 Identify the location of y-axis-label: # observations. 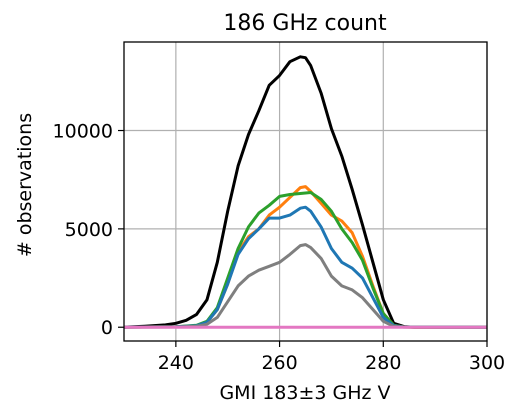
(25, 185).